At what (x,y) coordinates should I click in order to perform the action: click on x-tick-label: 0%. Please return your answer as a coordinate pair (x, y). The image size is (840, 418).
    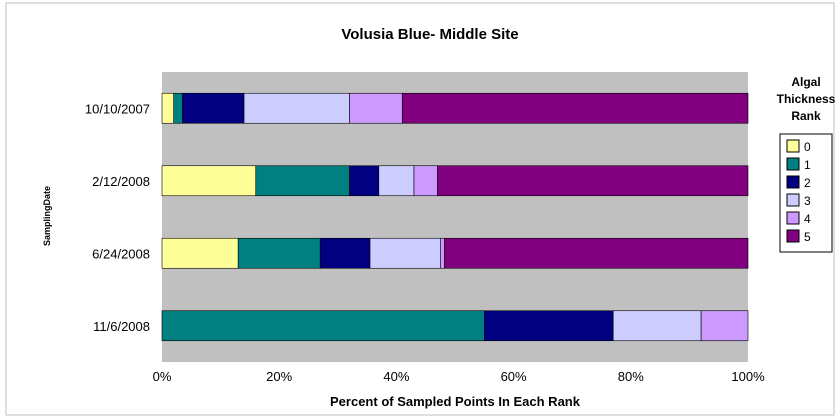
    Looking at the image, I should click on (162, 376).